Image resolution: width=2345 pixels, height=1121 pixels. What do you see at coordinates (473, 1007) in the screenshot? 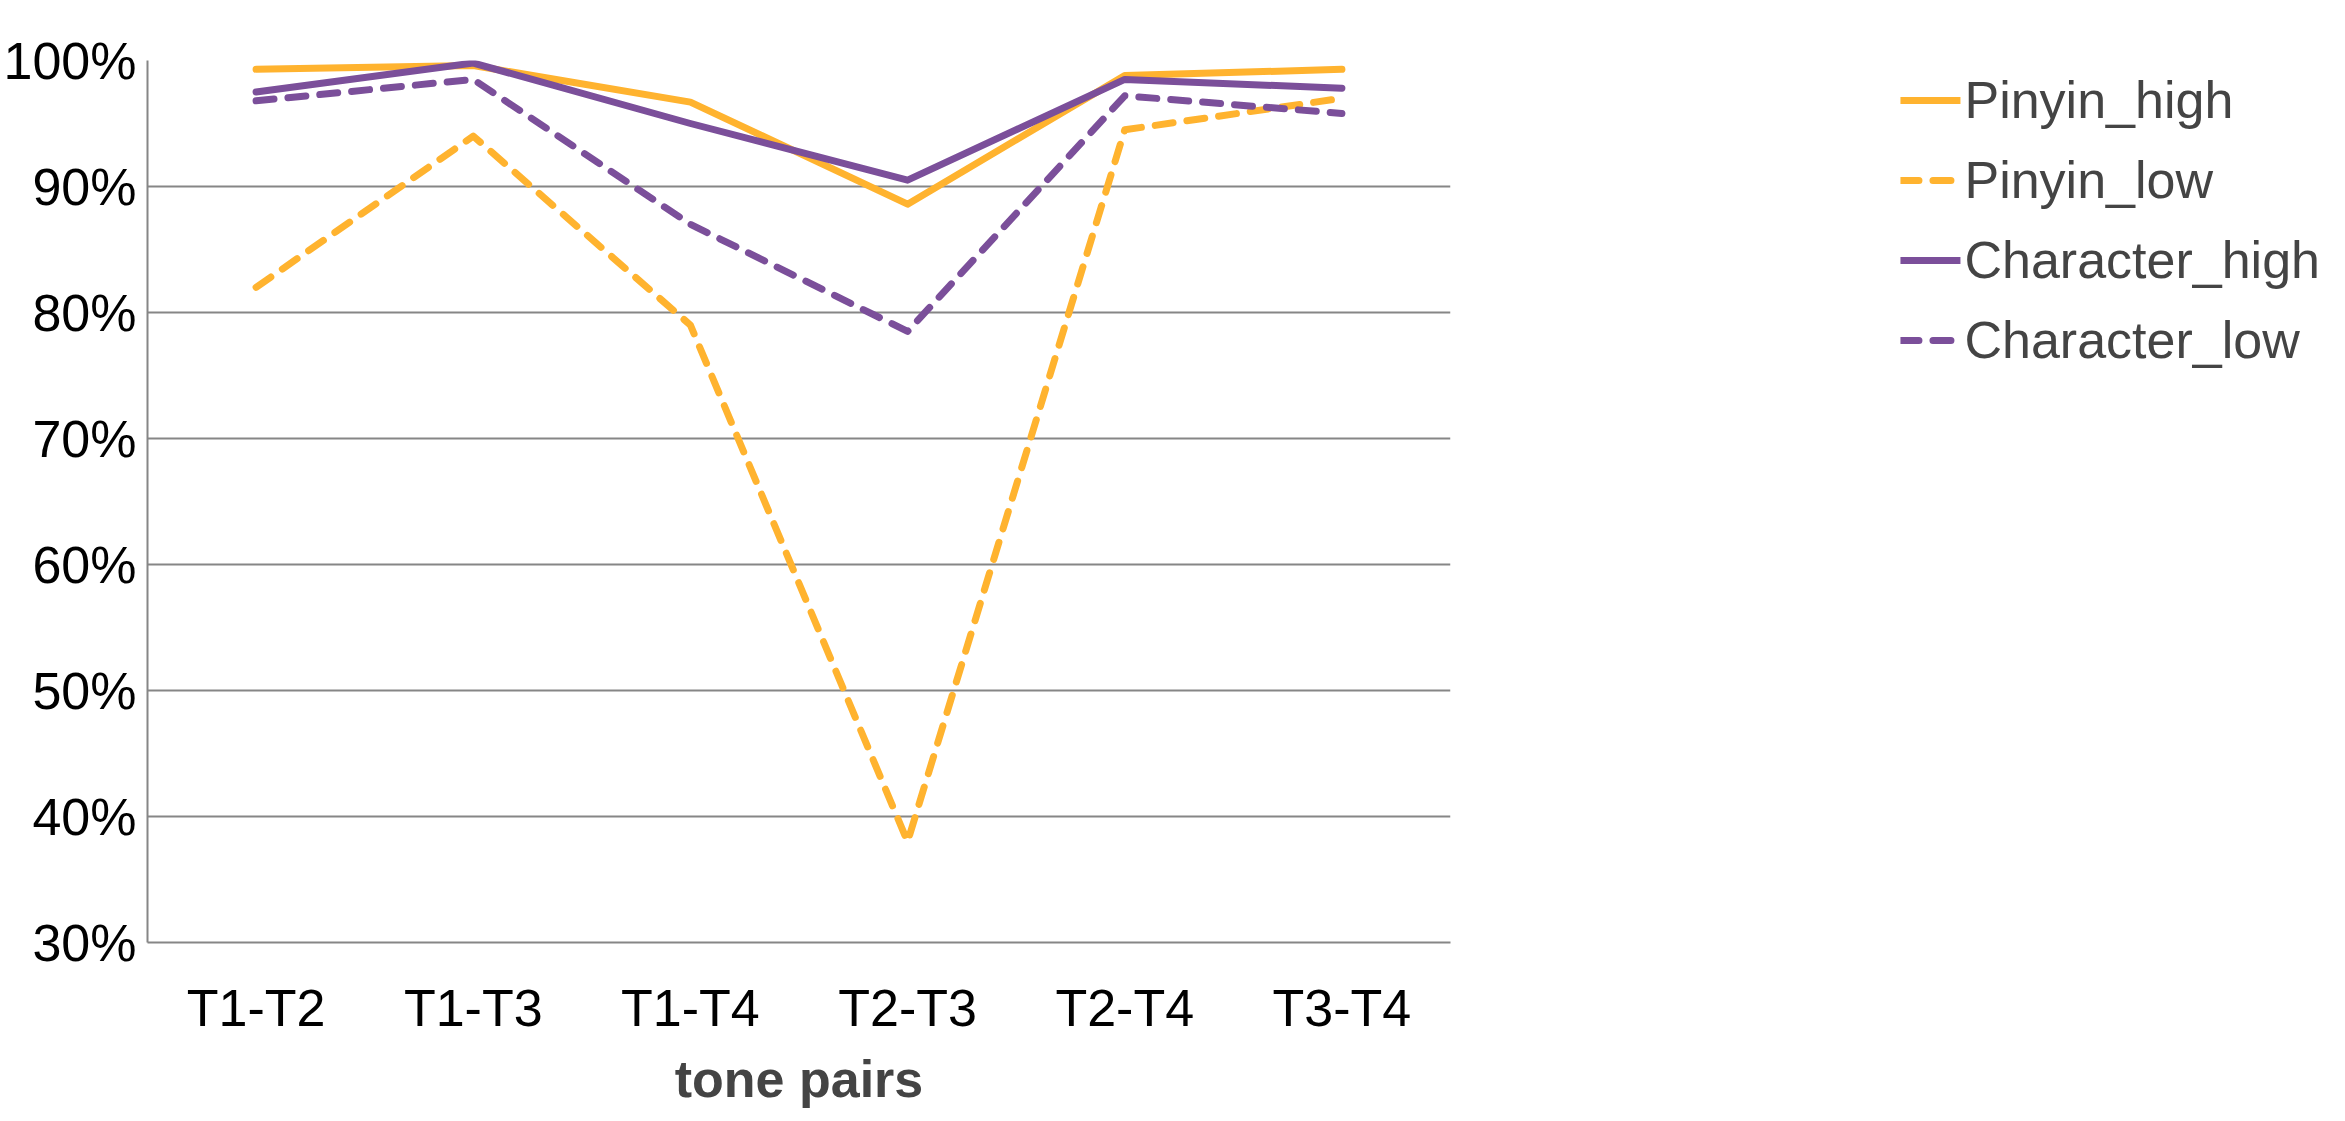
I see `x-tick-label: T1-T3` at bounding box center [473, 1007].